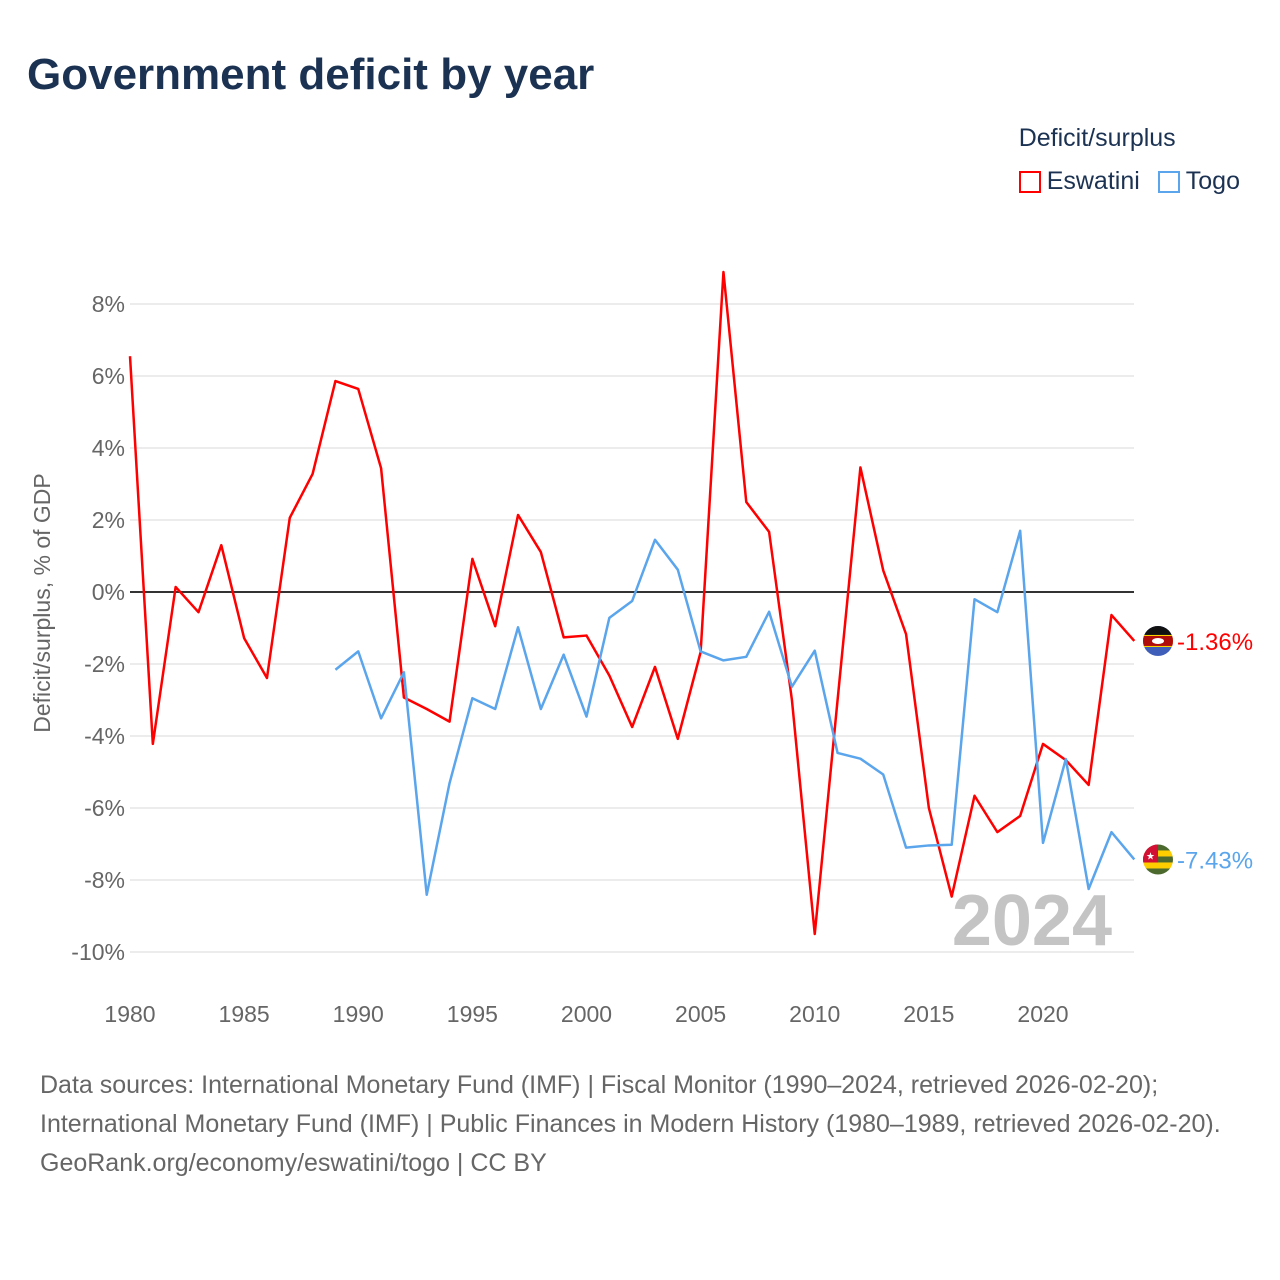 Image resolution: width=1280 pixels, height=1280 pixels. I want to click on end-value-label: -1.36%, so click(1215, 642).